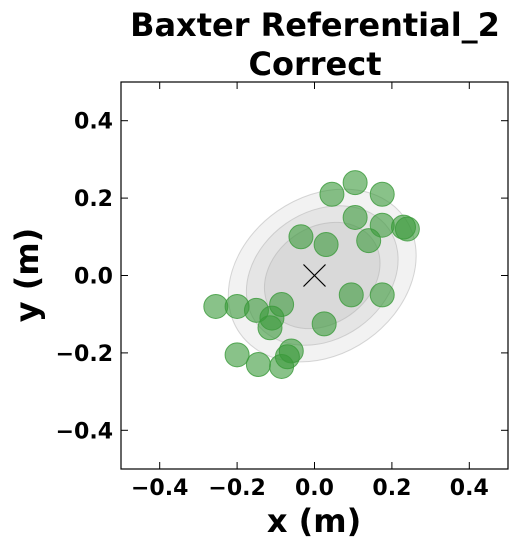 Image resolution: width=518 pixels, height=549 pixels. I want to click on y-tick-label: 0.4, so click(93, 122).